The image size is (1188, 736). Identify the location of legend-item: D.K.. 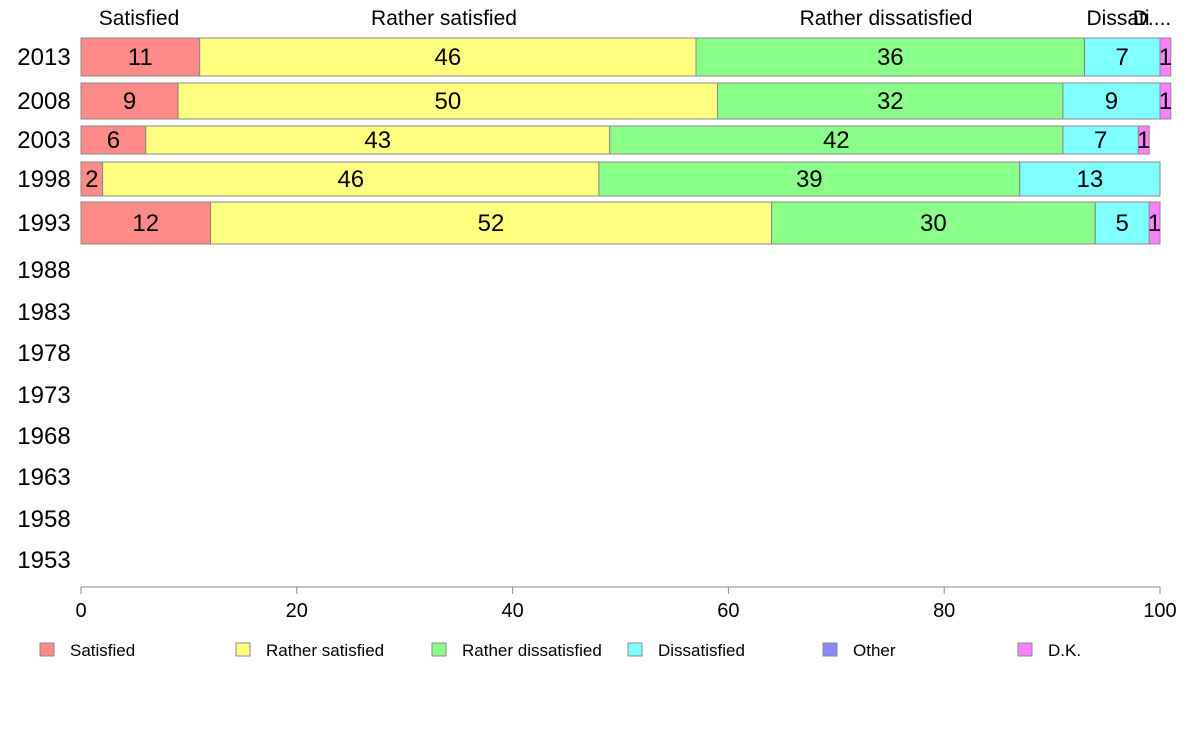
(1049, 650).